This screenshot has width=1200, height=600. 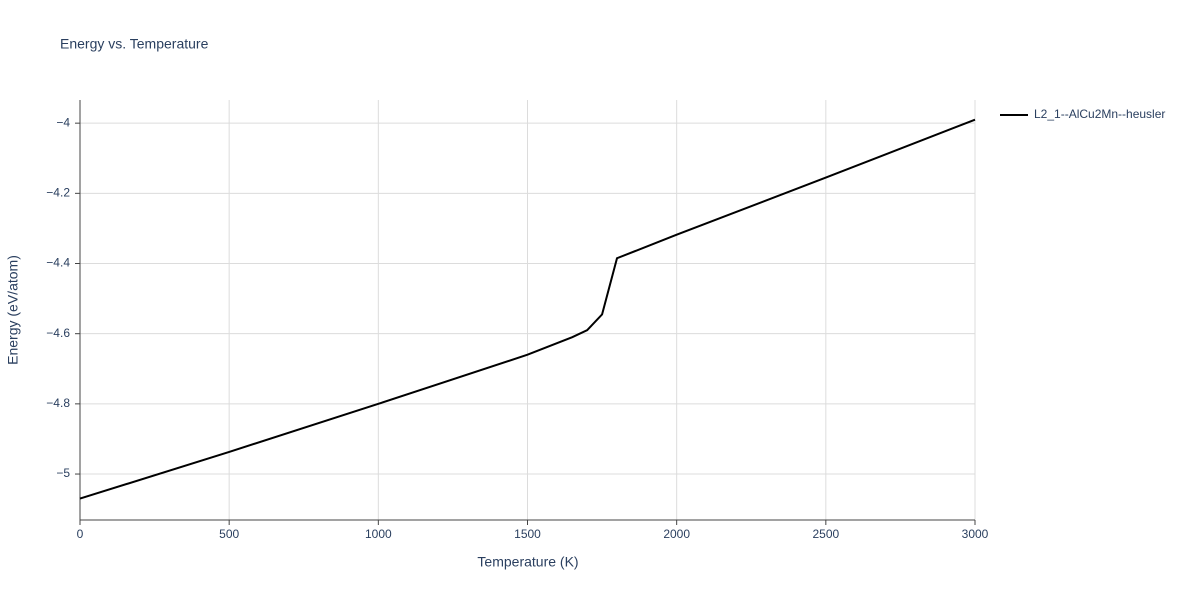 I want to click on x-tick-label: 2000, so click(x=676, y=534).